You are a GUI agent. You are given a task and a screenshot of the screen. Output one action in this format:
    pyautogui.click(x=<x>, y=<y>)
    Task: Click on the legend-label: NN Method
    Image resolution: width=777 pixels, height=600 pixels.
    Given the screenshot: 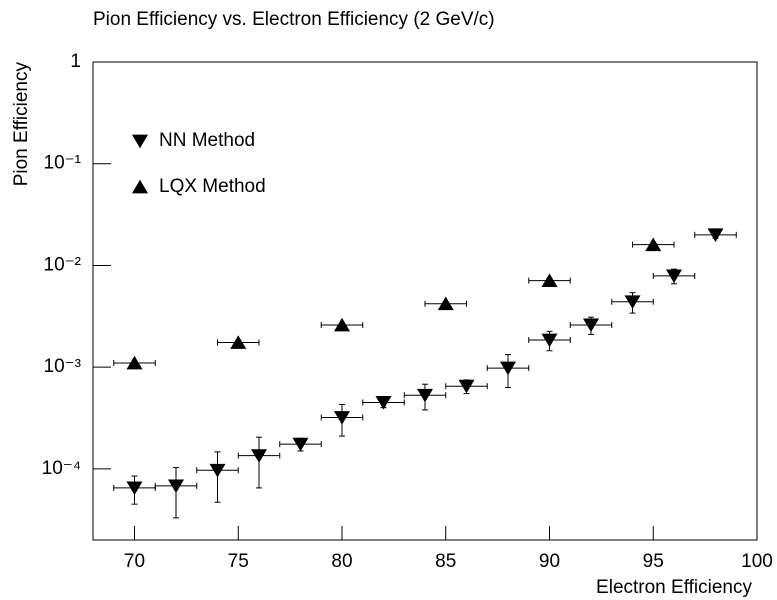 What is the action you would take?
    pyautogui.click(x=207, y=140)
    